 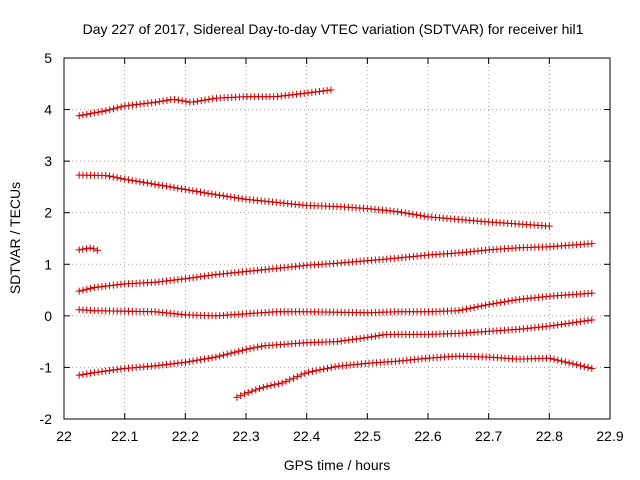 I want to click on y-tick-label: 2, so click(x=48, y=213).